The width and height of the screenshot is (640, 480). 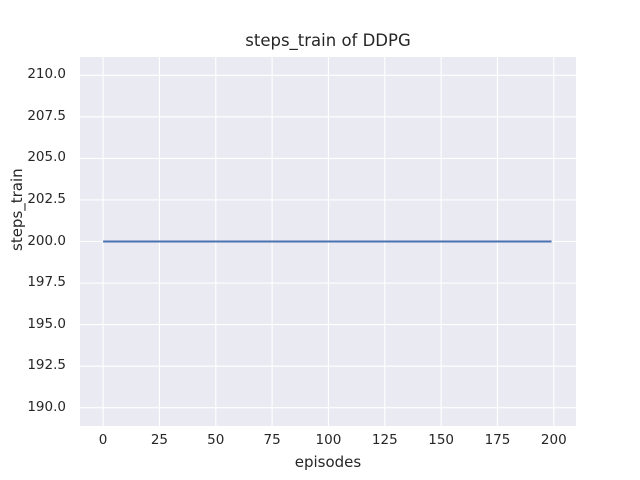 I want to click on y-tick-label: 197.5, so click(x=46, y=282).